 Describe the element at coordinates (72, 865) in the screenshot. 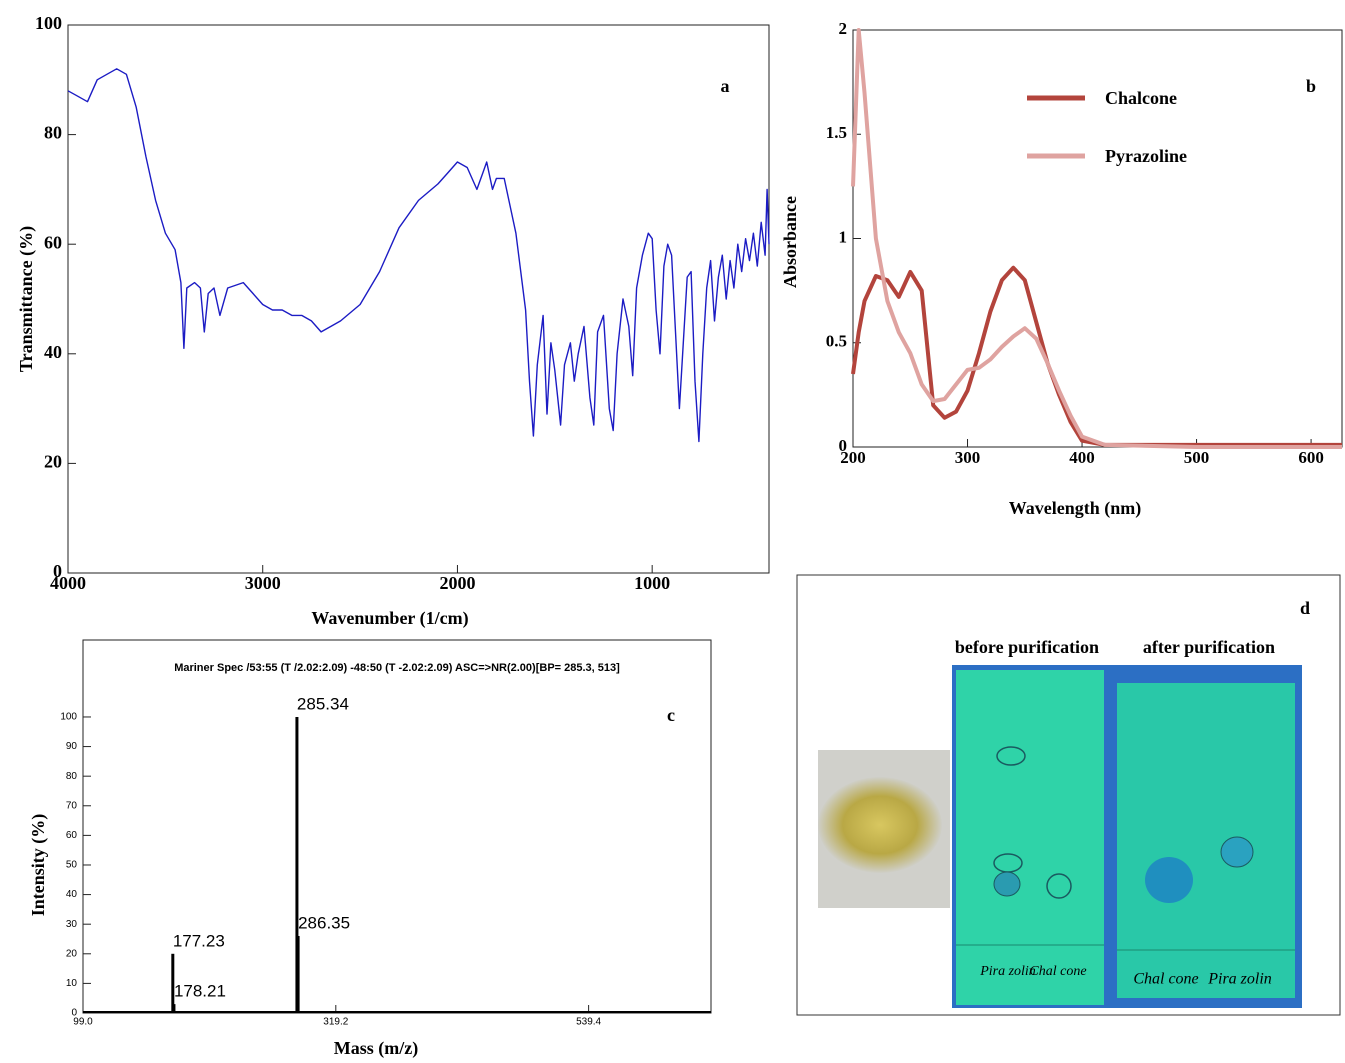

I see `y-tick-label: 50` at that location.